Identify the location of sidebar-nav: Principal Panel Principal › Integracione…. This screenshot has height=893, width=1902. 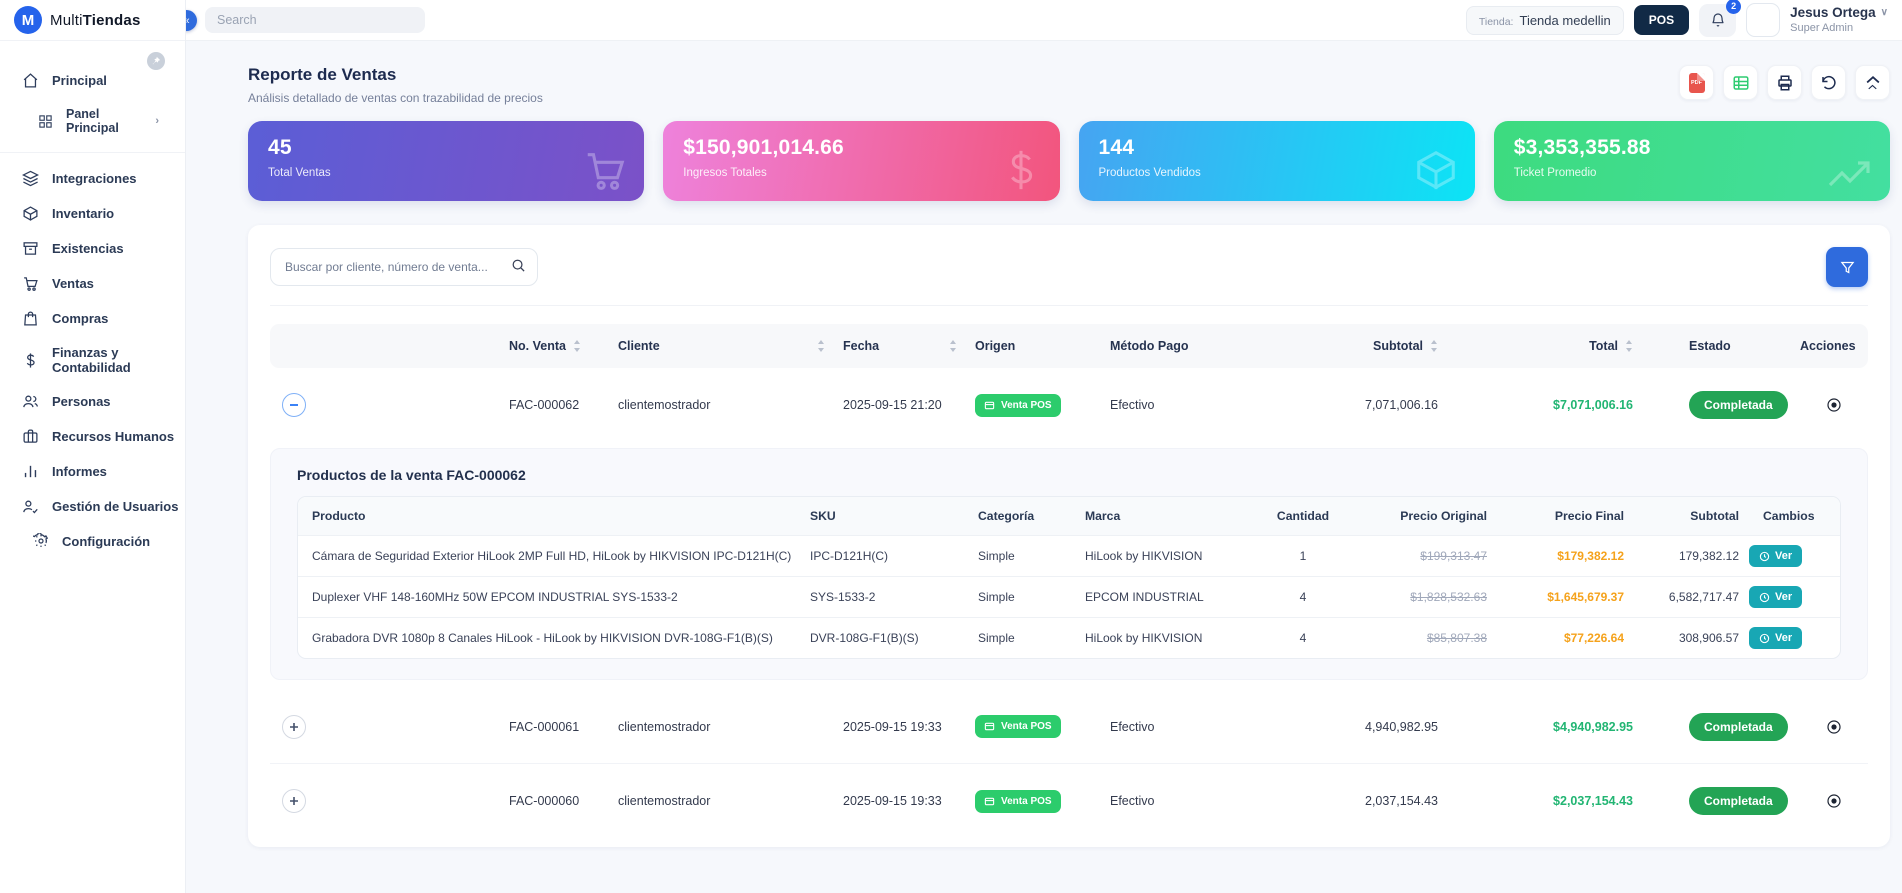
(92, 299).